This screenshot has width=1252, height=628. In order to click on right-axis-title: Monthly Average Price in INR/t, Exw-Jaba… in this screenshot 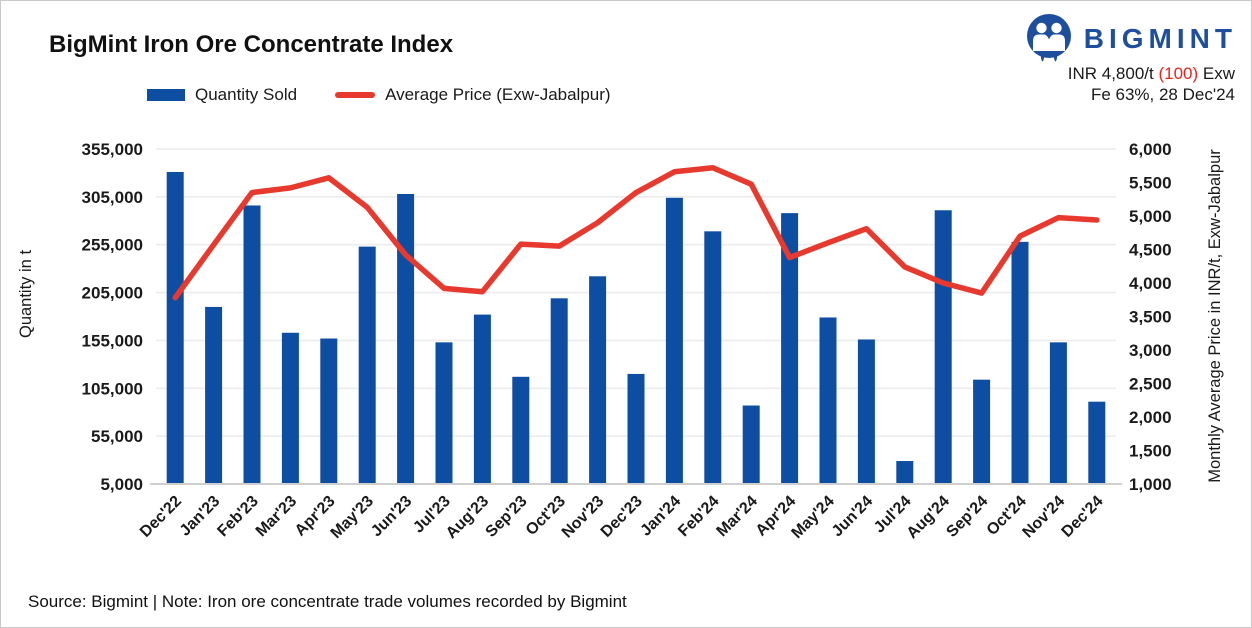, I will do `click(1215, 316)`.